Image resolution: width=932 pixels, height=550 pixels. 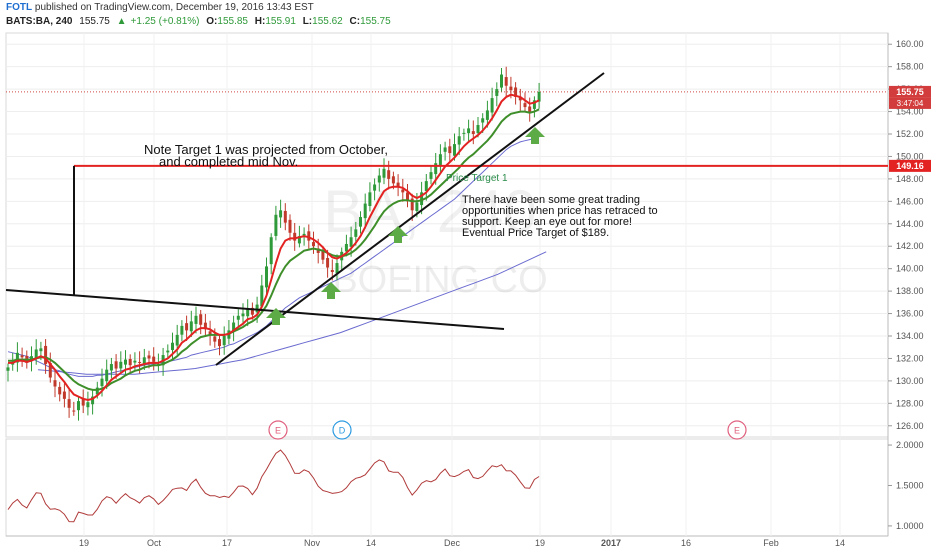 I want to click on y-tick-label: 136.00, so click(x=910, y=314).